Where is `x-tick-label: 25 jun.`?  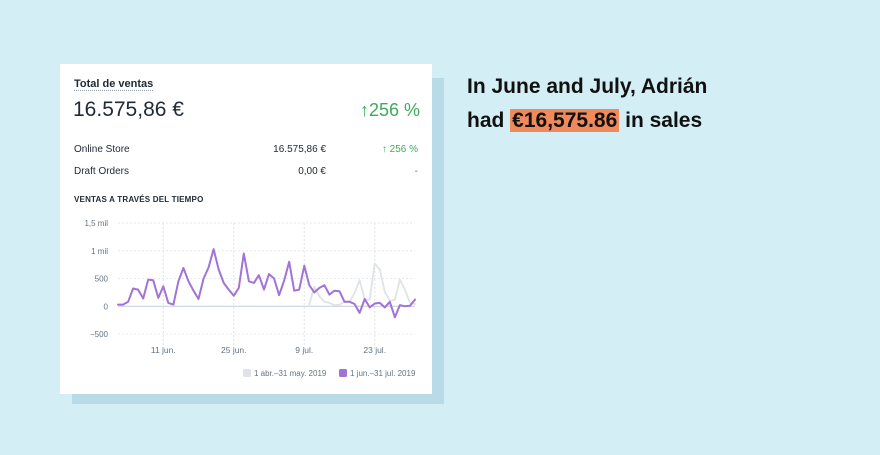 x-tick-label: 25 jun. is located at coordinates (234, 350).